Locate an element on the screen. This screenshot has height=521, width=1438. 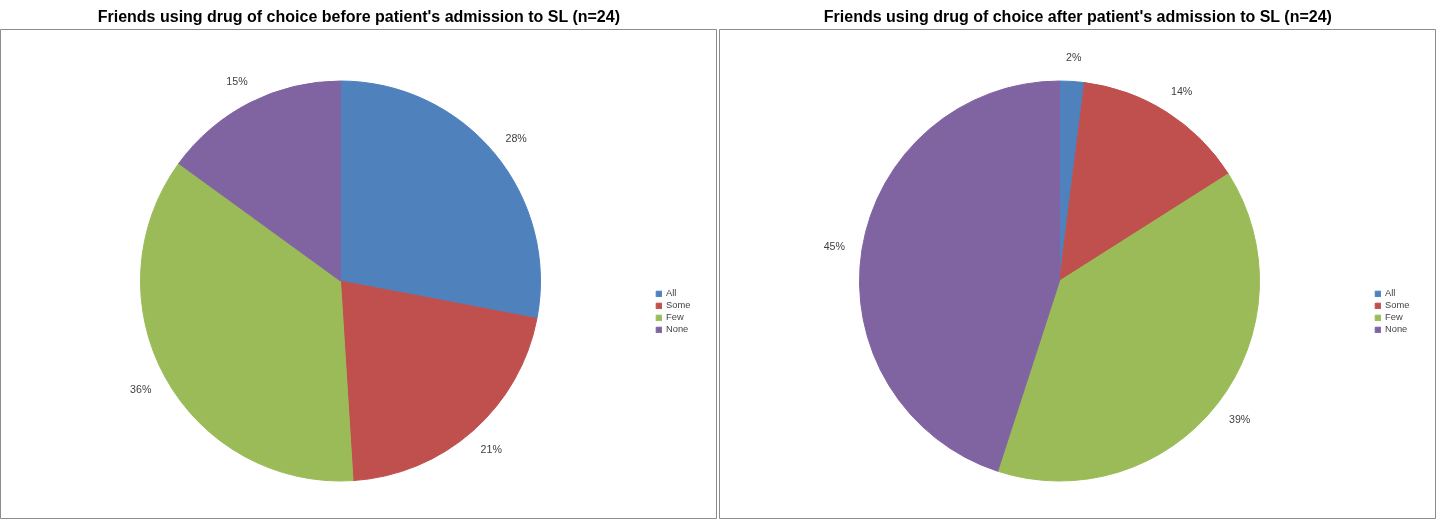
data-label: 28% is located at coordinates (516, 137).